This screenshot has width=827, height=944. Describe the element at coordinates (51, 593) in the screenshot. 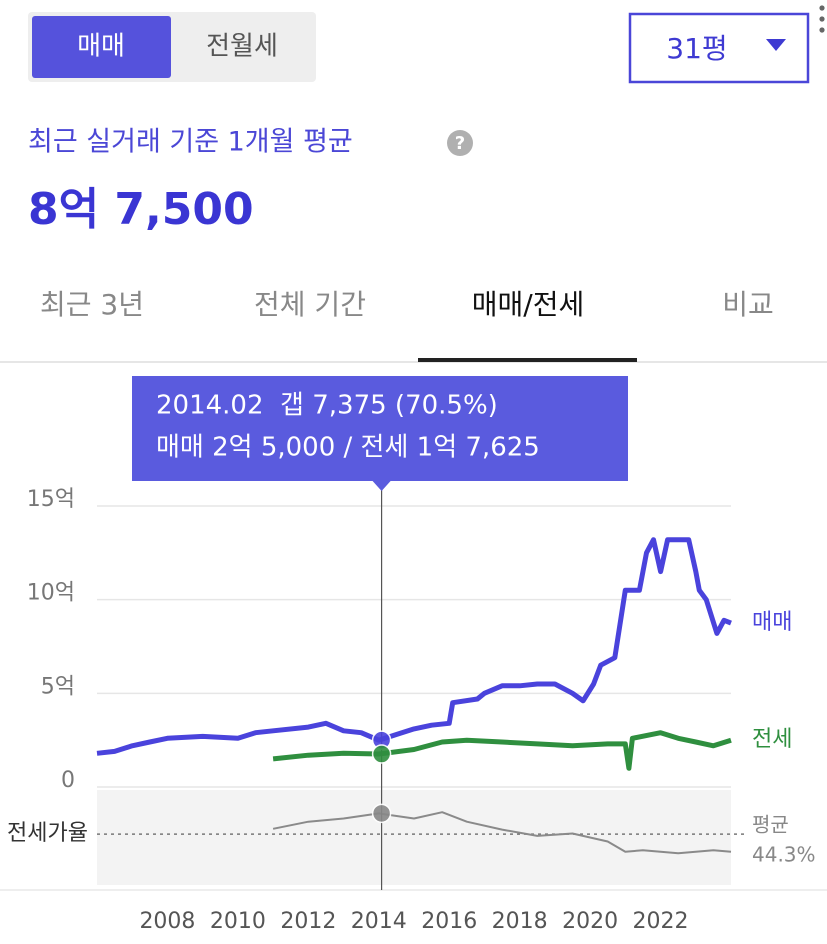

I see `y-tick-label: 10억` at that location.